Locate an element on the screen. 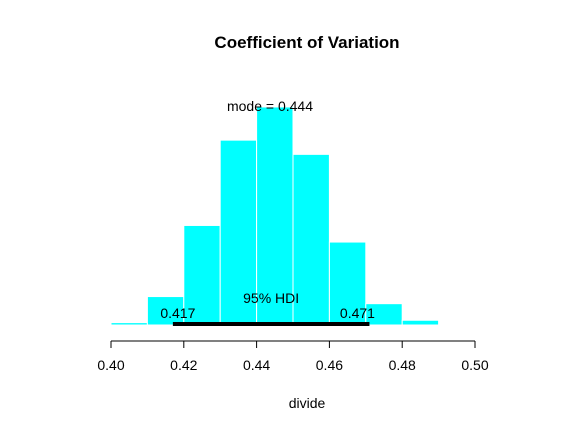 Image resolution: width=576 pixels, height=432 pixels. chart-title: Coefficient of Variation is located at coordinates (306, 42).